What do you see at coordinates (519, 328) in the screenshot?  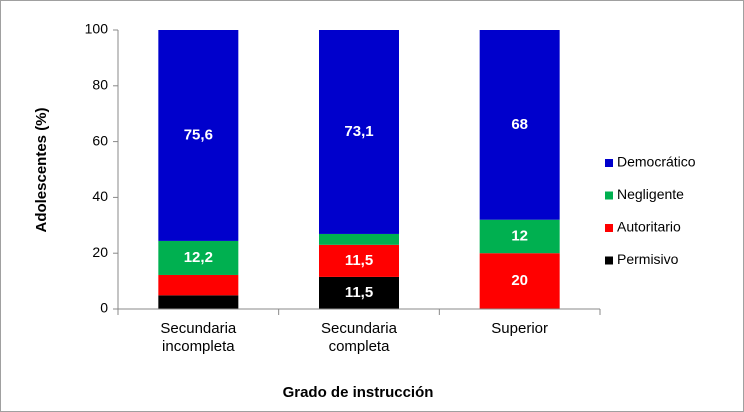 I see `x-tick-label: Superior` at bounding box center [519, 328].